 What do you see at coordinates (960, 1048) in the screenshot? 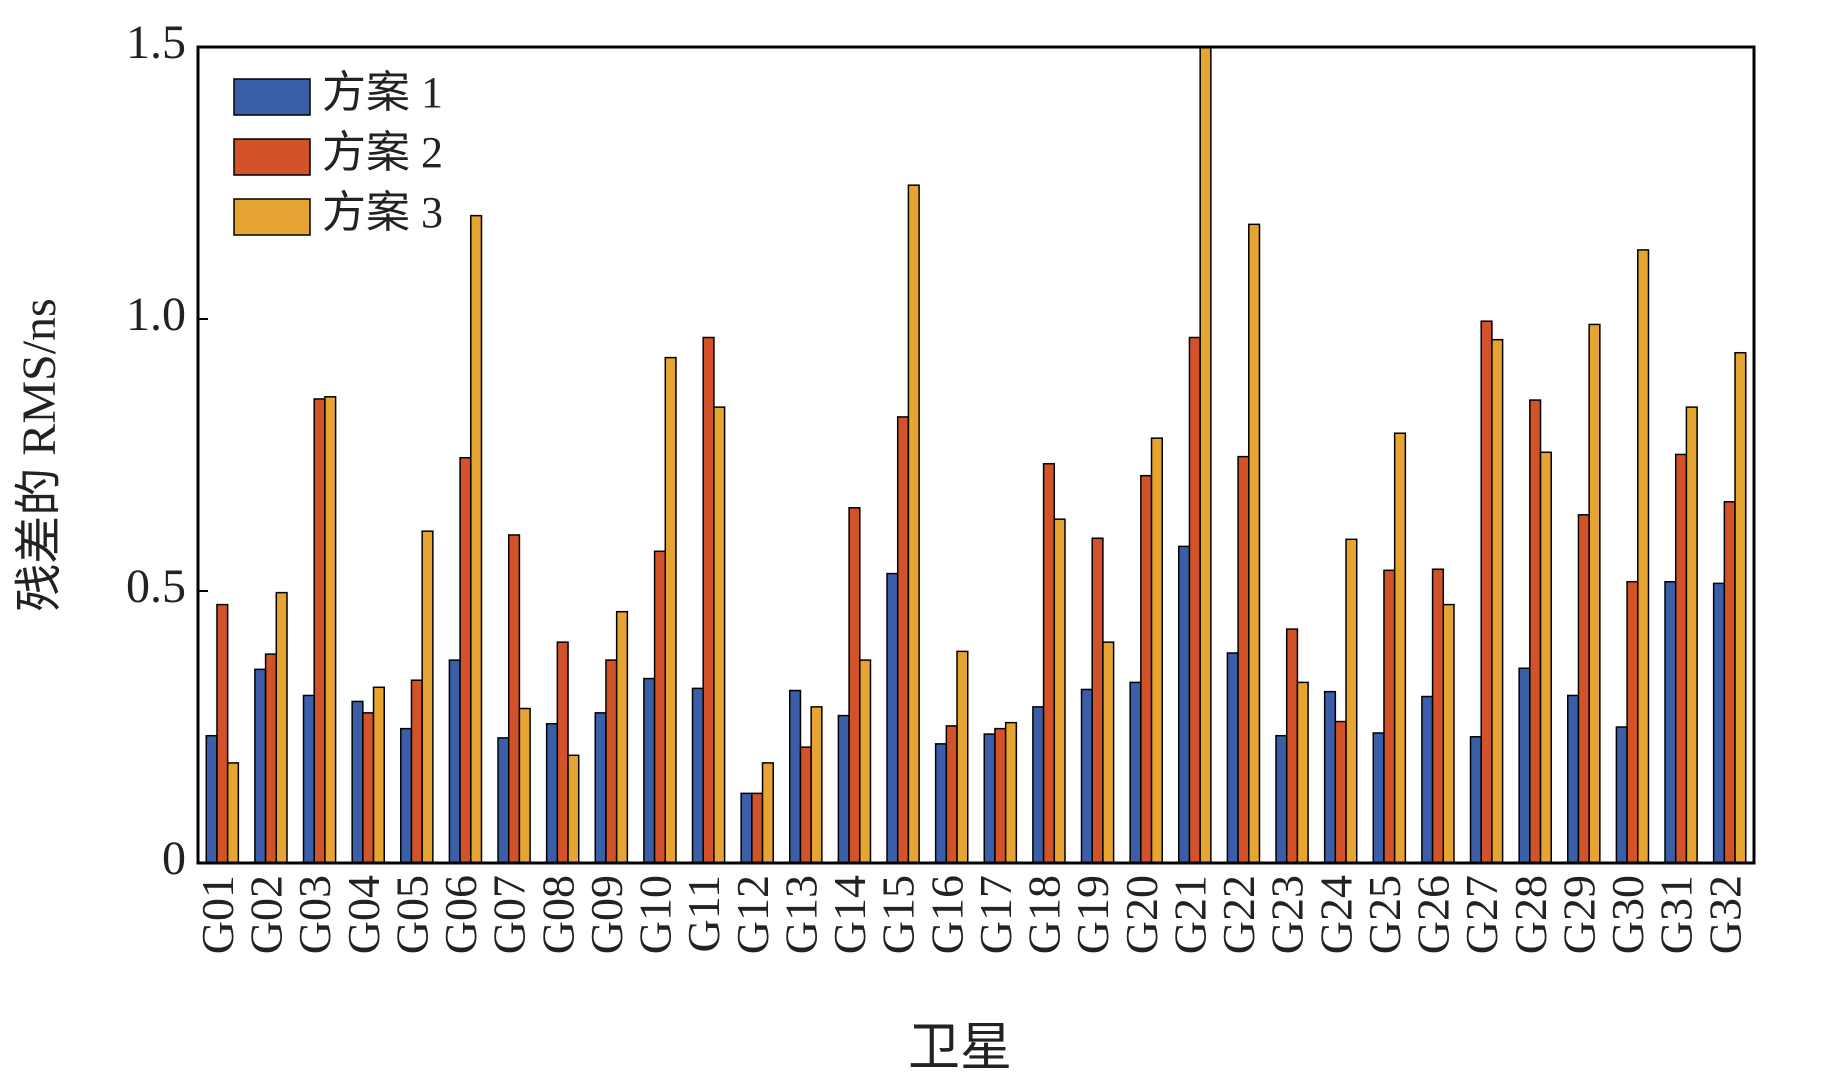
I see `x-axis-label: 卫星` at bounding box center [960, 1048].